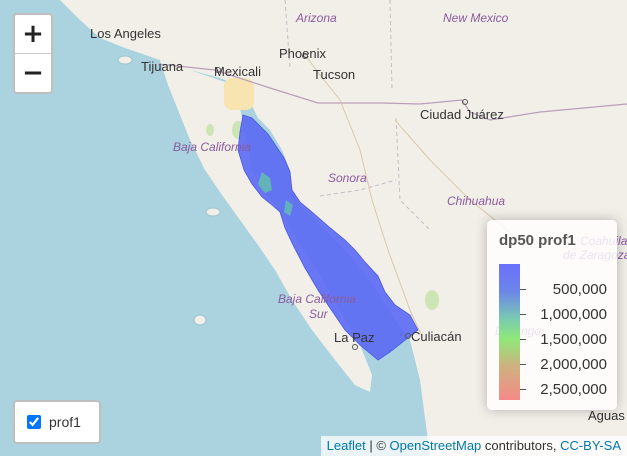 This screenshot has height=456, width=627. What do you see at coordinates (435, 445) in the screenshot?
I see `osm-link: OpenStreetMap` at bounding box center [435, 445].